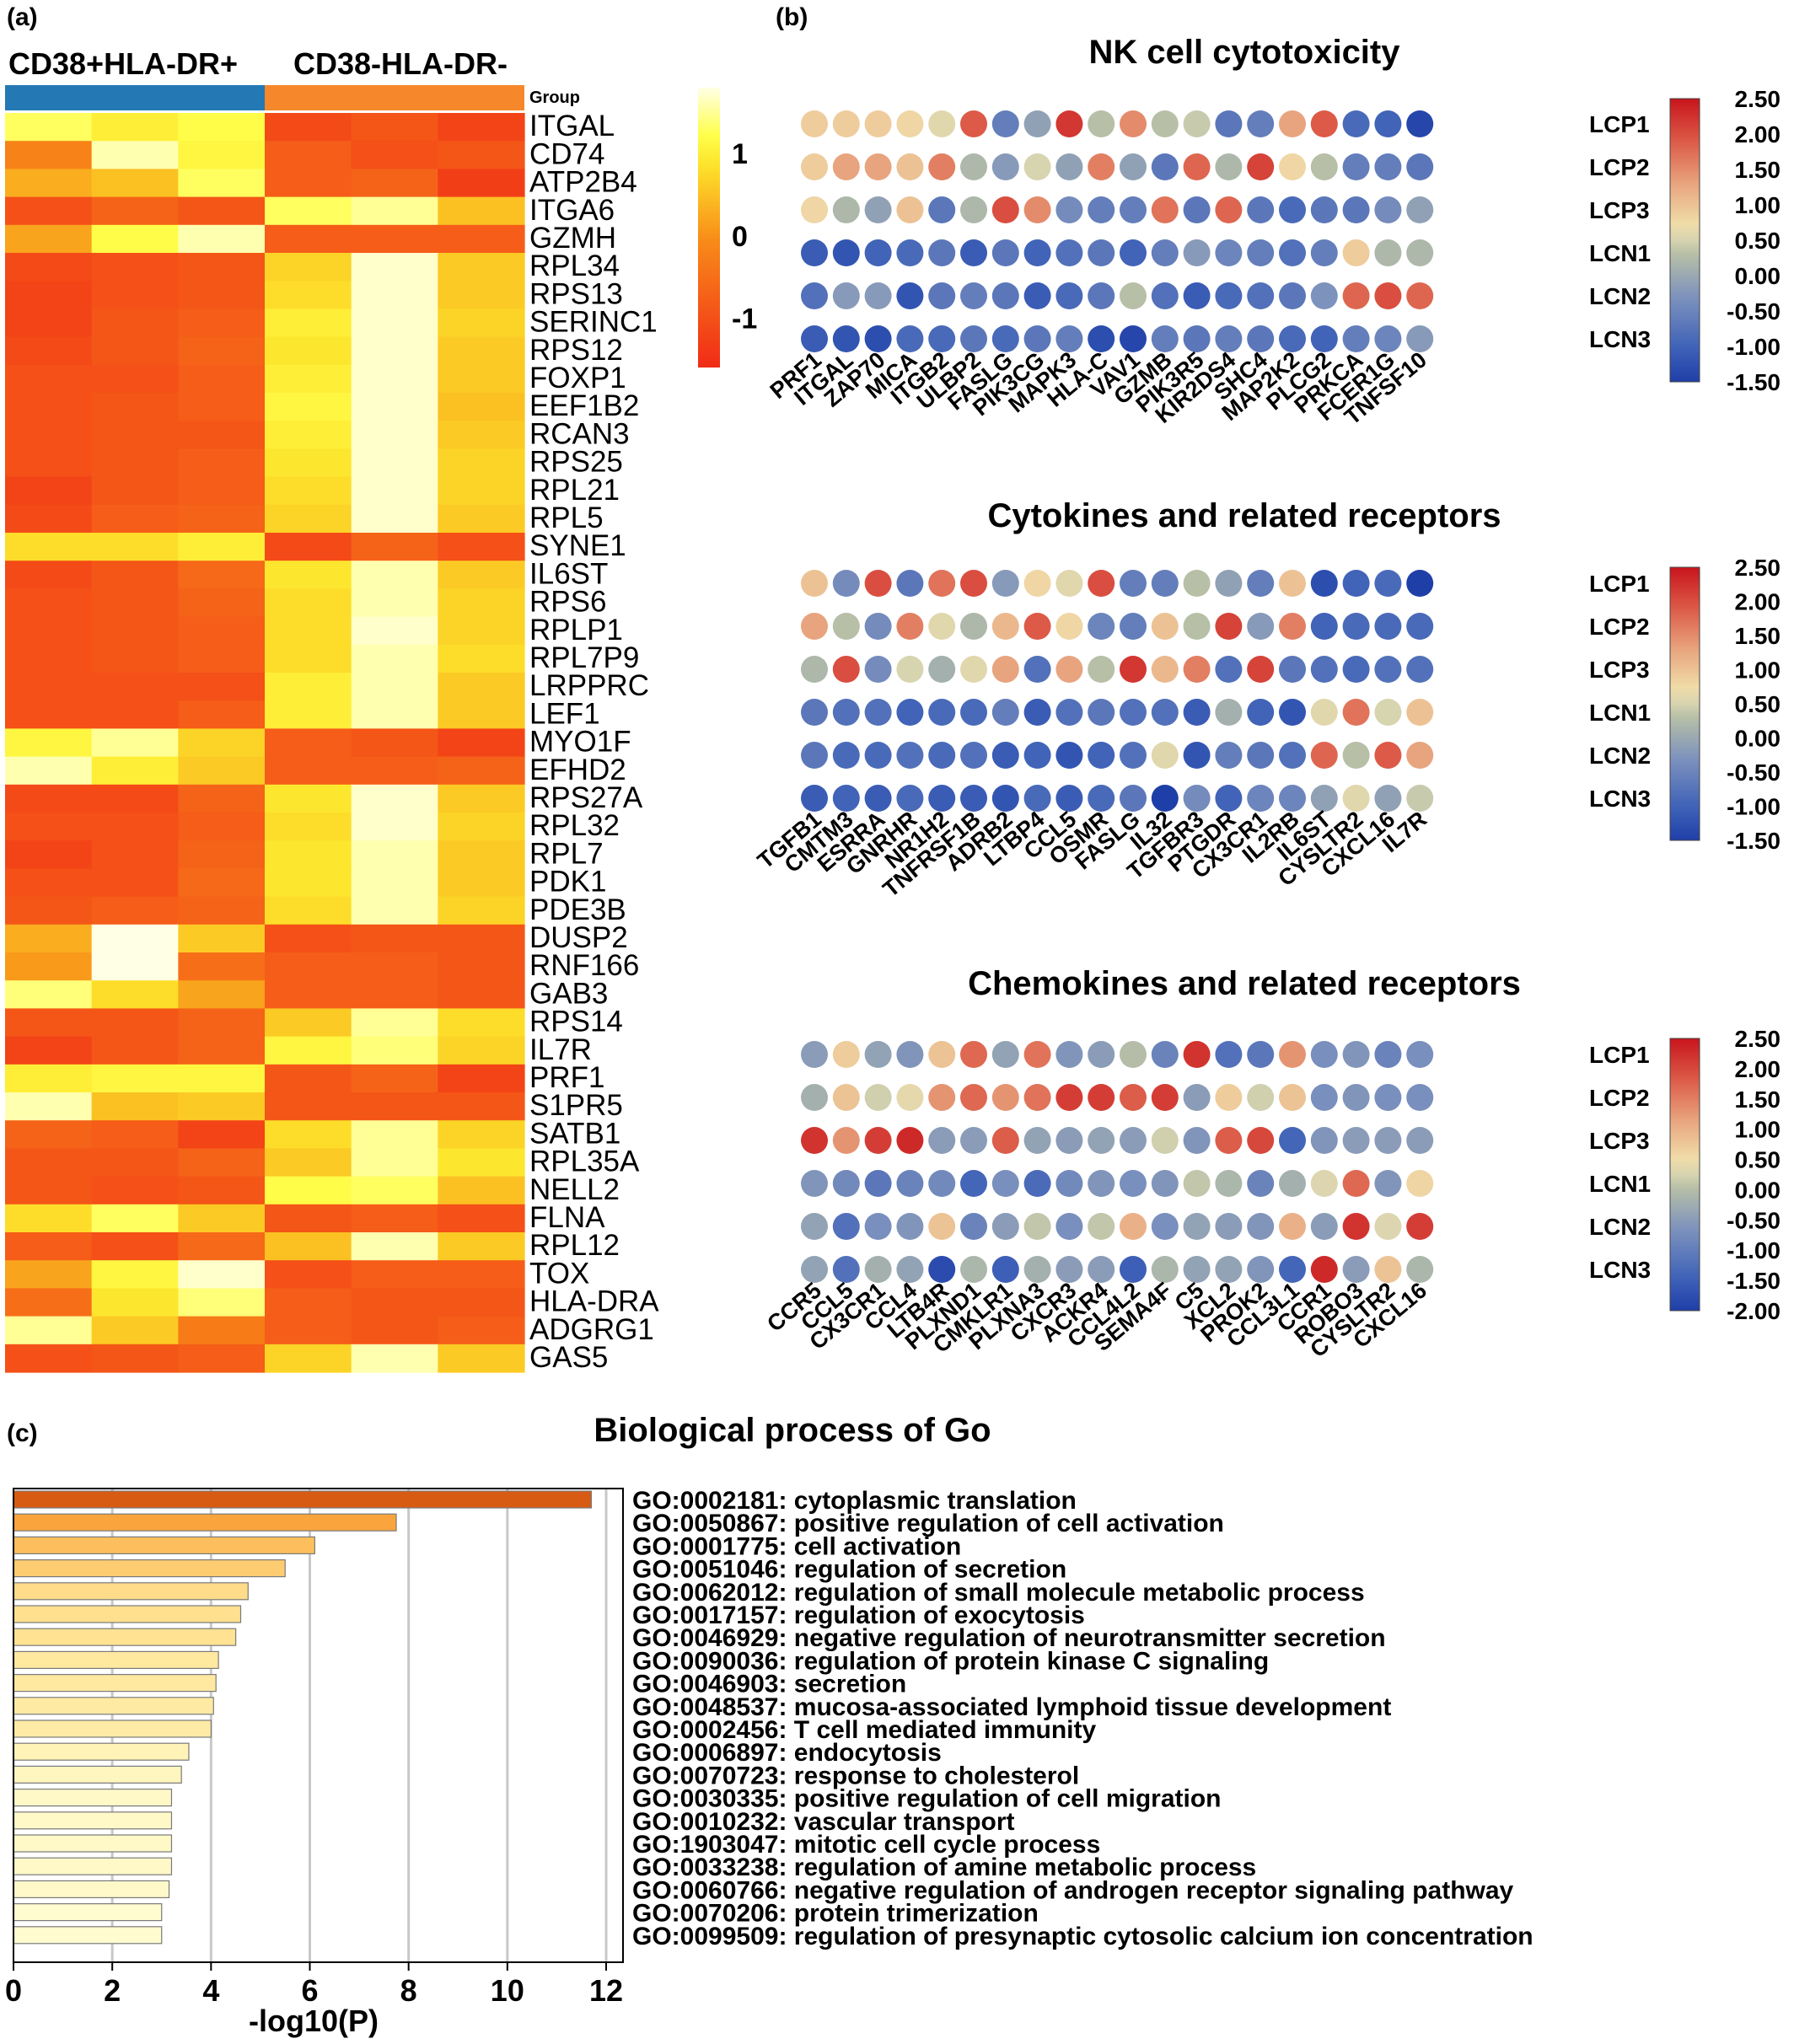 Image resolution: width=1794 pixels, height=2044 pixels. What do you see at coordinates (1754, 1220) in the screenshot?
I see `dotplot-colorbar-tick: -0.50` at bounding box center [1754, 1220].